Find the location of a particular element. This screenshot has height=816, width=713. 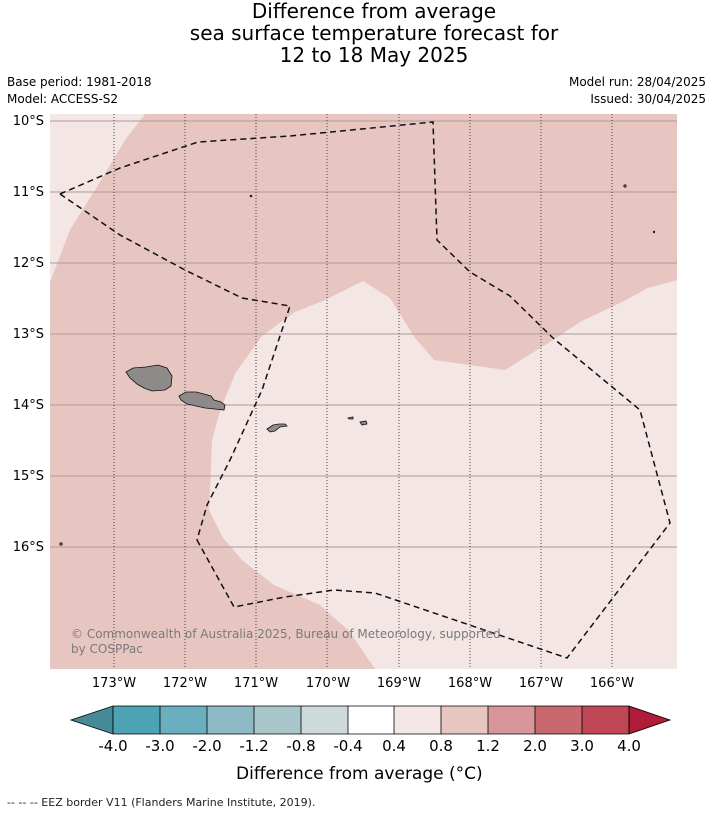

lon-label-166w: 166°W is located at coordinates (612, 683).